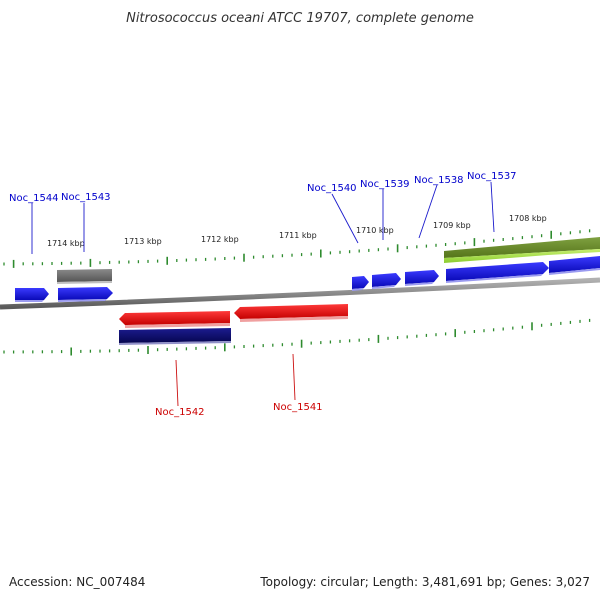 Image resolution: width=600 pixels, height=600 pixels. I want to click on genome-backbone, so click(300, 293).